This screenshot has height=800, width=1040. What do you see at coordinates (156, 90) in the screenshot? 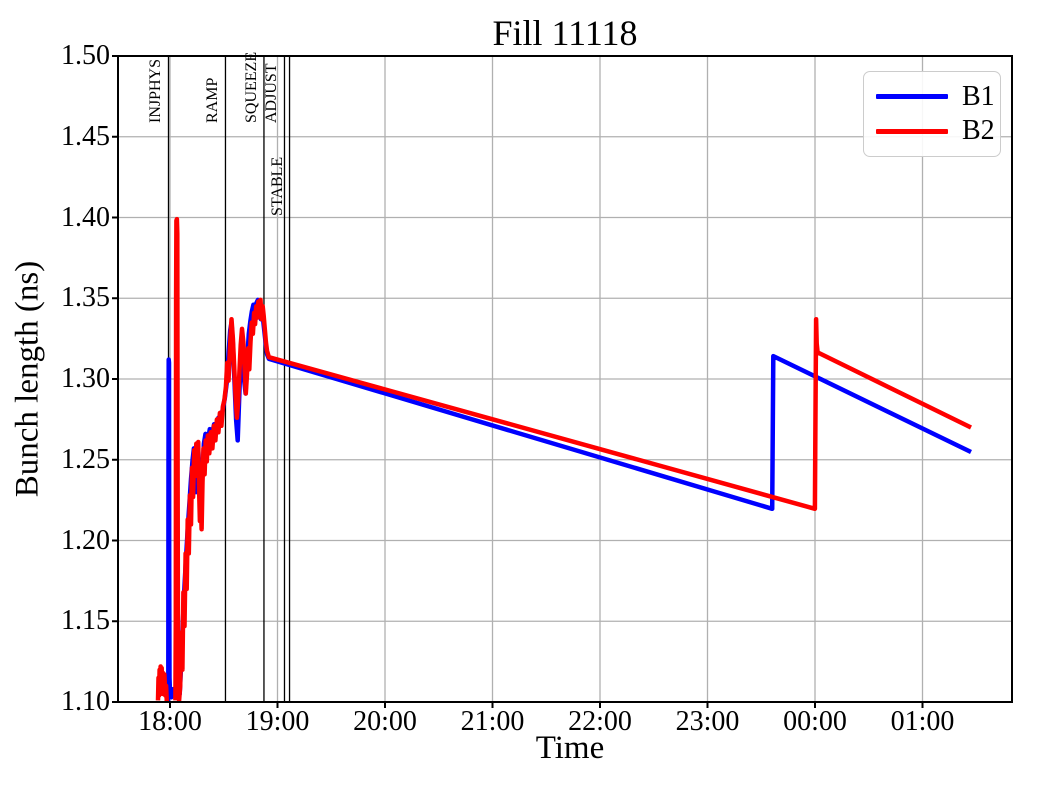
I see `mode-label-injphys: INJPHYS` at bounding box center [156, 90].